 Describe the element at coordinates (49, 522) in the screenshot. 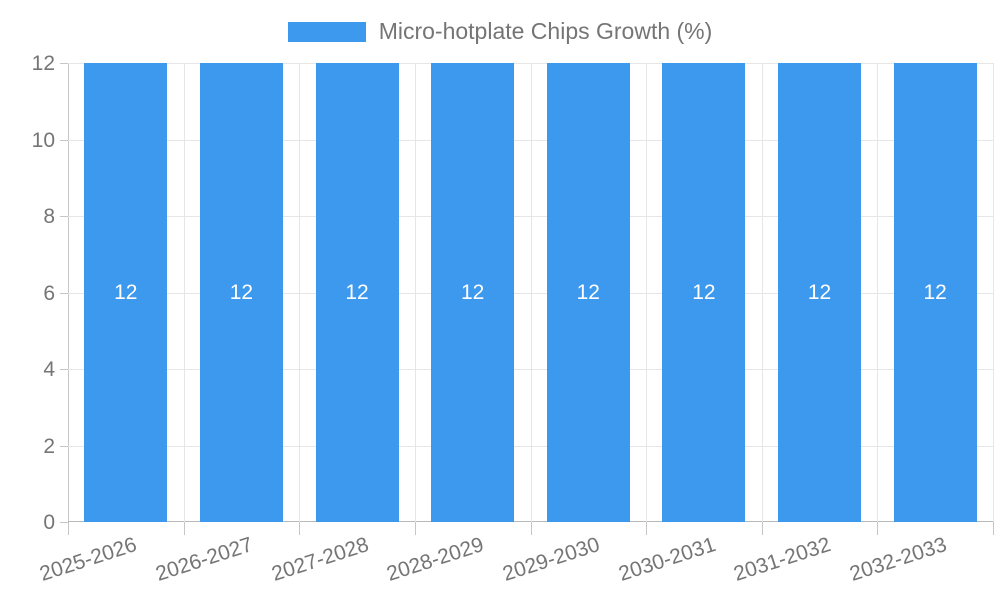

I see `y-tick-label: 0` at that location.